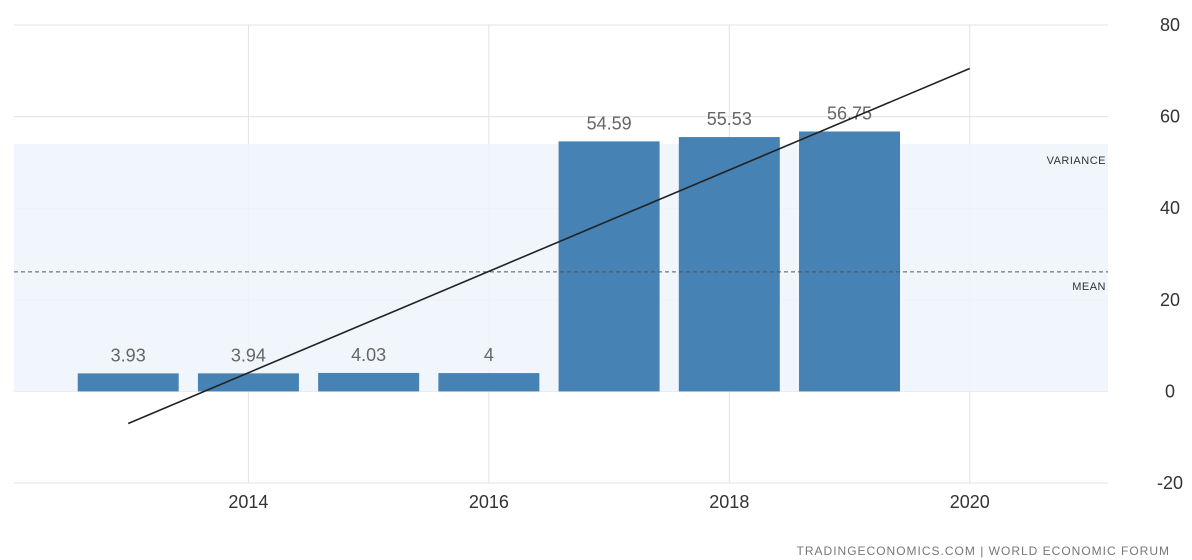  Describe the element at coordinates (608, 502) in the screenshot. I see `x-axis-ticks: 2014 2016 2018 2020` at that location.